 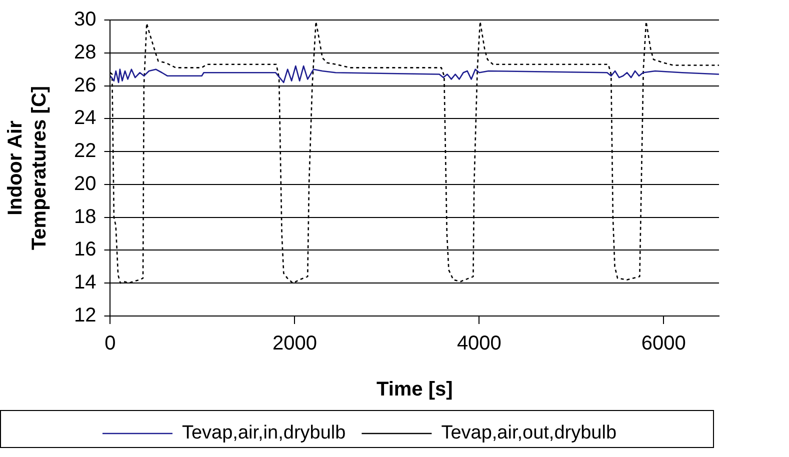 What do you see at coordinates (85, 183) in the screenshot?
I see `y-tick-label: 20` at bounding box center [85, 183].